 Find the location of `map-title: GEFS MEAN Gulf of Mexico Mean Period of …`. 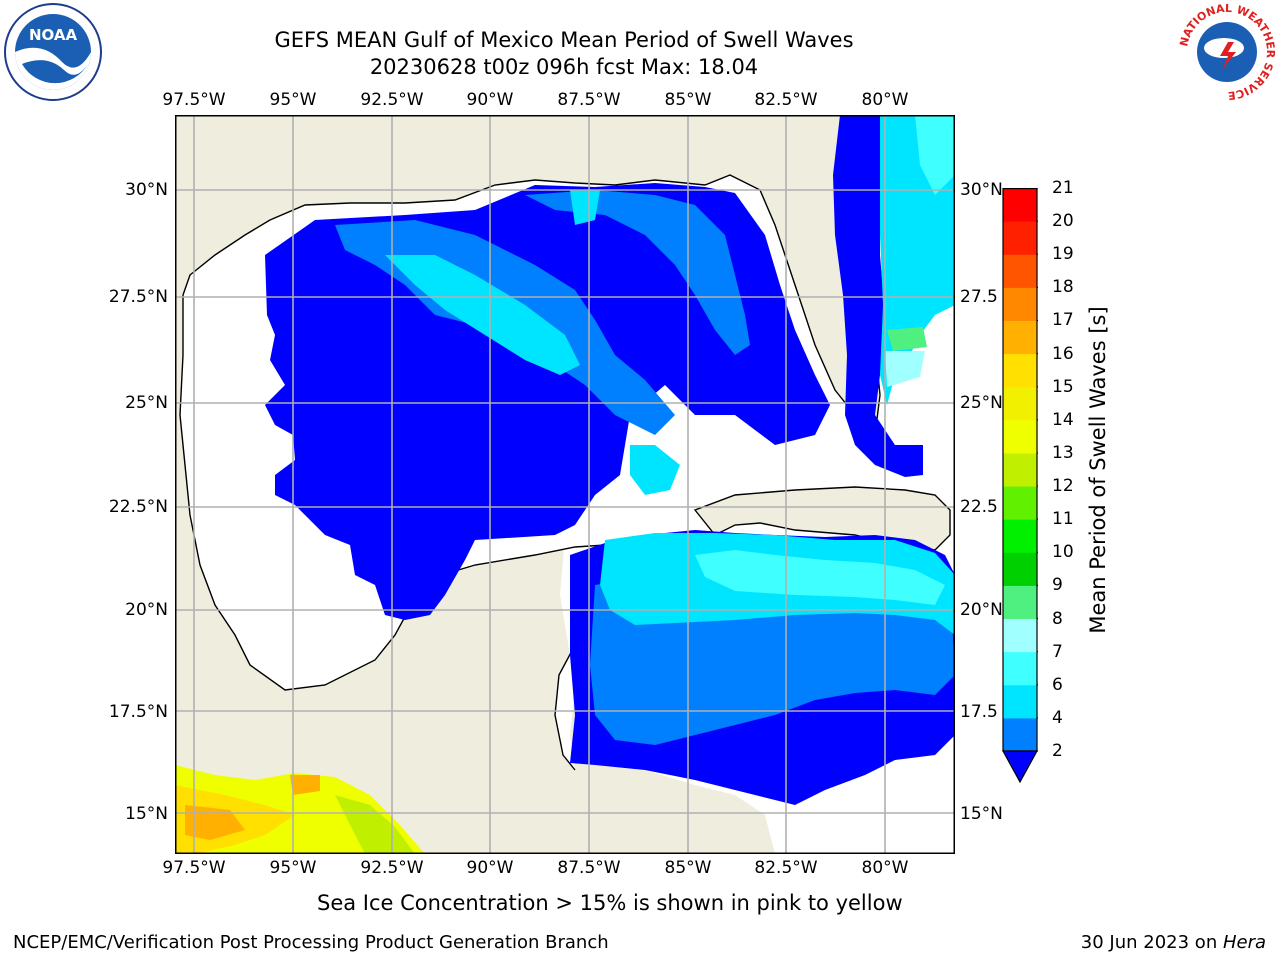

map-title: GEFS MEAN Gulf of Mexico Mean Period of … is located at coordinates (564, 40).